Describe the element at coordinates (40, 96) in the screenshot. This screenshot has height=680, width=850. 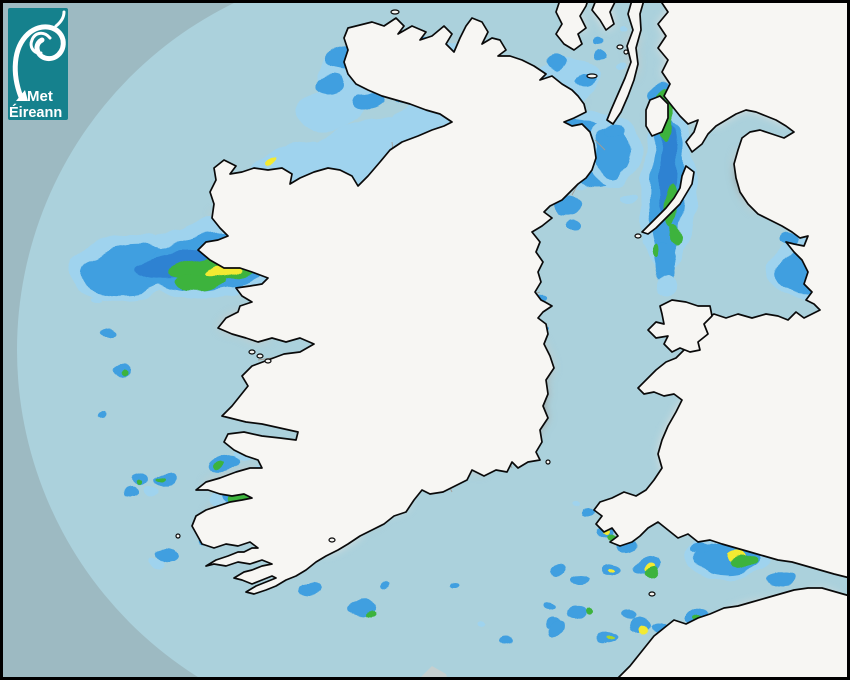
I see `logo-text-met: Met` at that location.